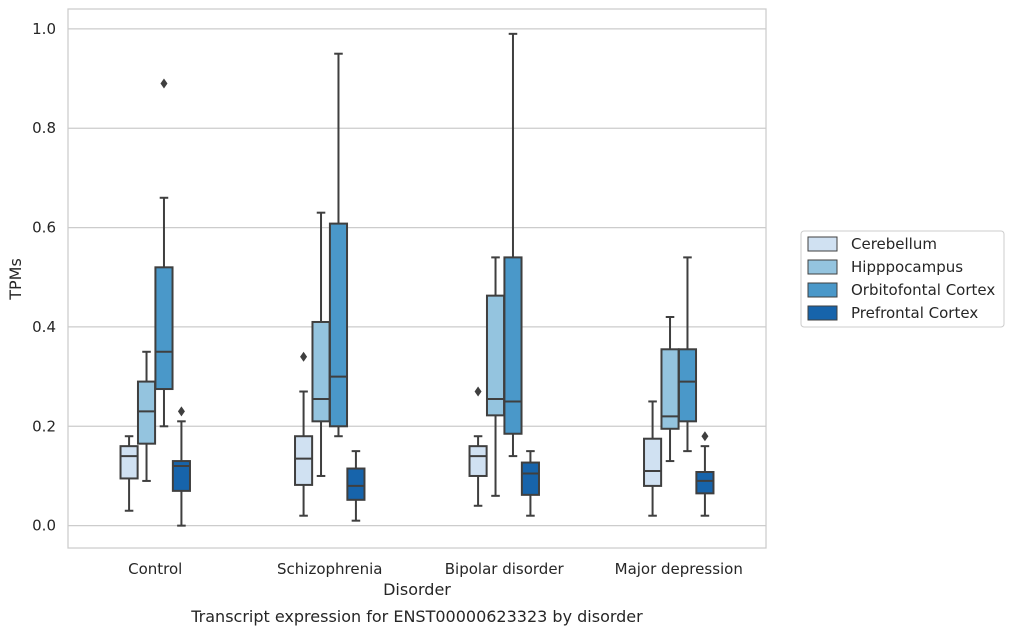 This screenshot has width=1014, height=634. I want to click on x-tick-label: Control, so click(155, 569).